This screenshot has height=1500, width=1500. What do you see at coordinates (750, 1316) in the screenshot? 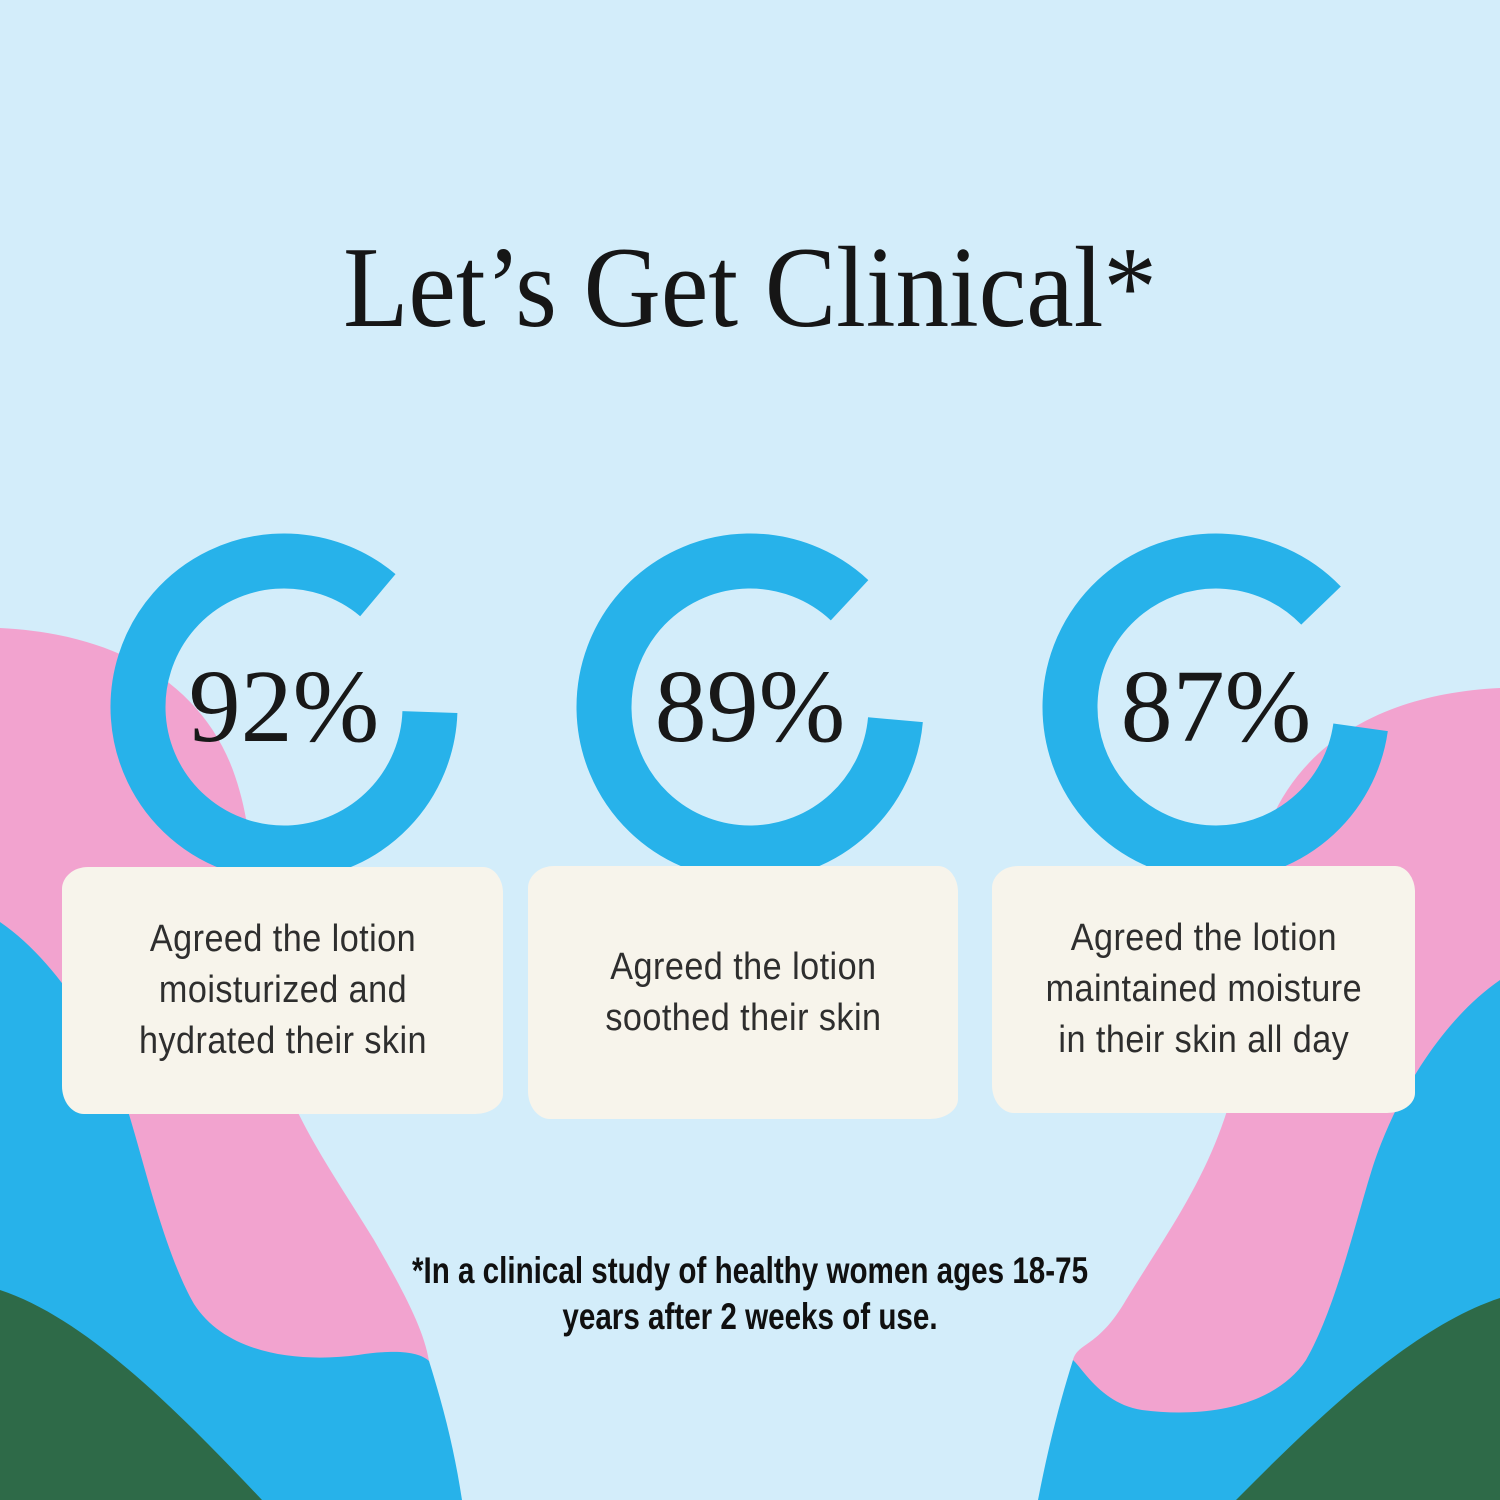
I see `footnote-line-2: years after 2 weeks of use.` at bounding box center [750, 1316].